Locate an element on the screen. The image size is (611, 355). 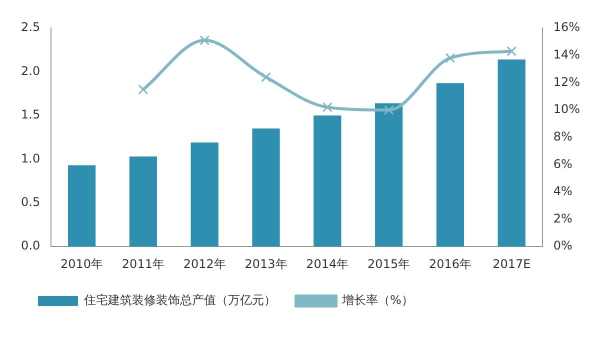
y2-tick-label: 2% is located at coordinates (562, 218).